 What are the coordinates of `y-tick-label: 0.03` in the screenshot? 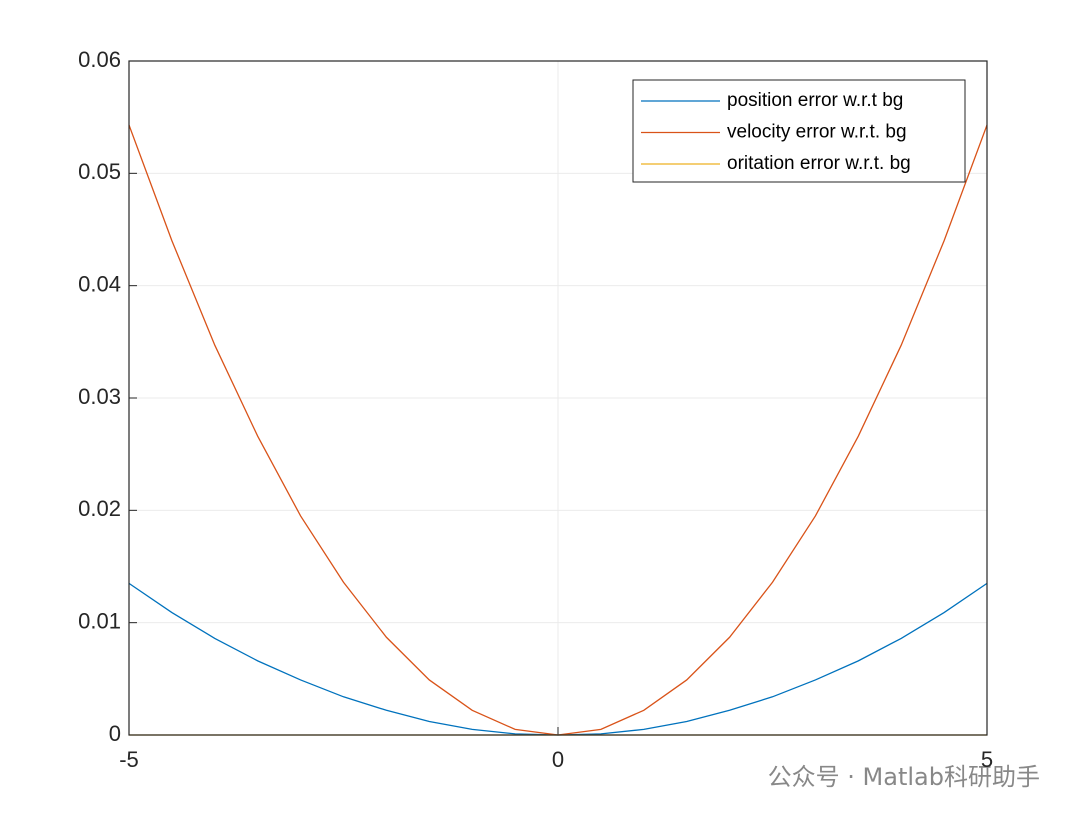 It's located at (99, 396).